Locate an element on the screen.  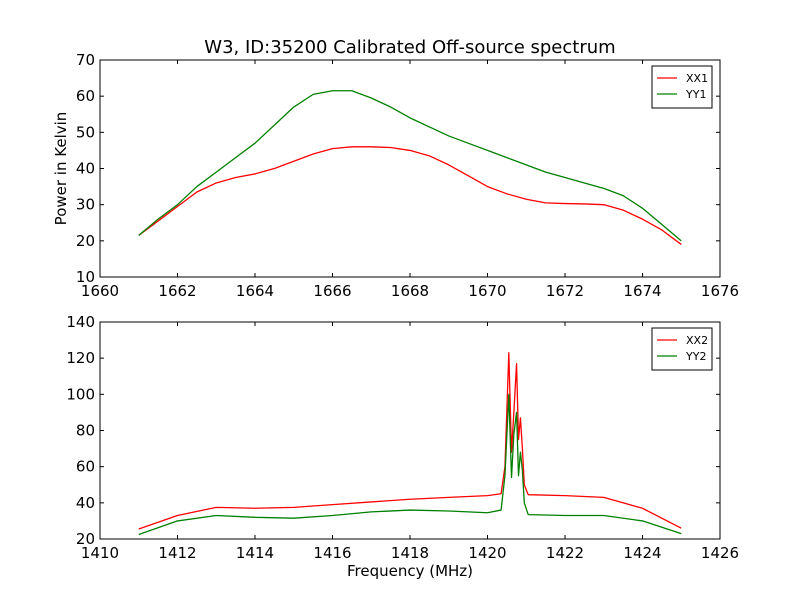
x-tick-label: 1418 is located at coordinates (410, 553).